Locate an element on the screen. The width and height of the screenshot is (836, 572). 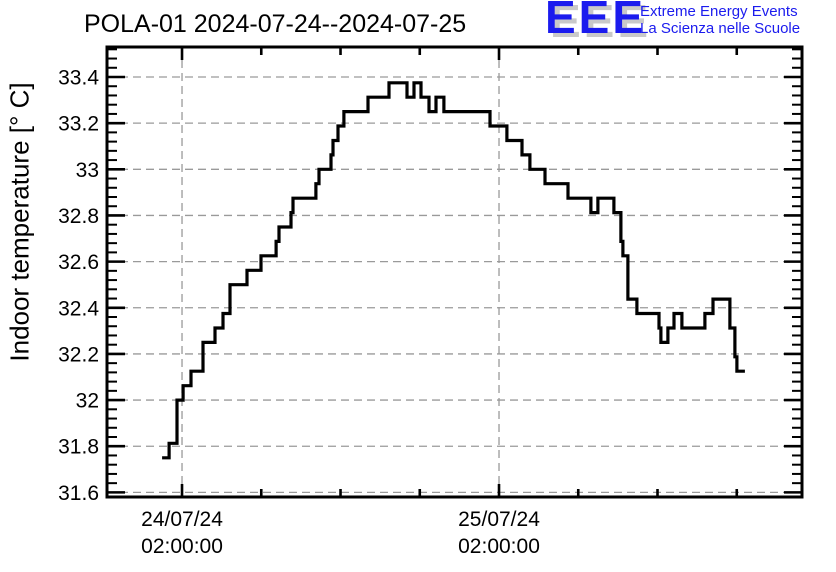
eee-logo-subtitle-line1: Extreme Energy Events is located at coordinates (719, 11).